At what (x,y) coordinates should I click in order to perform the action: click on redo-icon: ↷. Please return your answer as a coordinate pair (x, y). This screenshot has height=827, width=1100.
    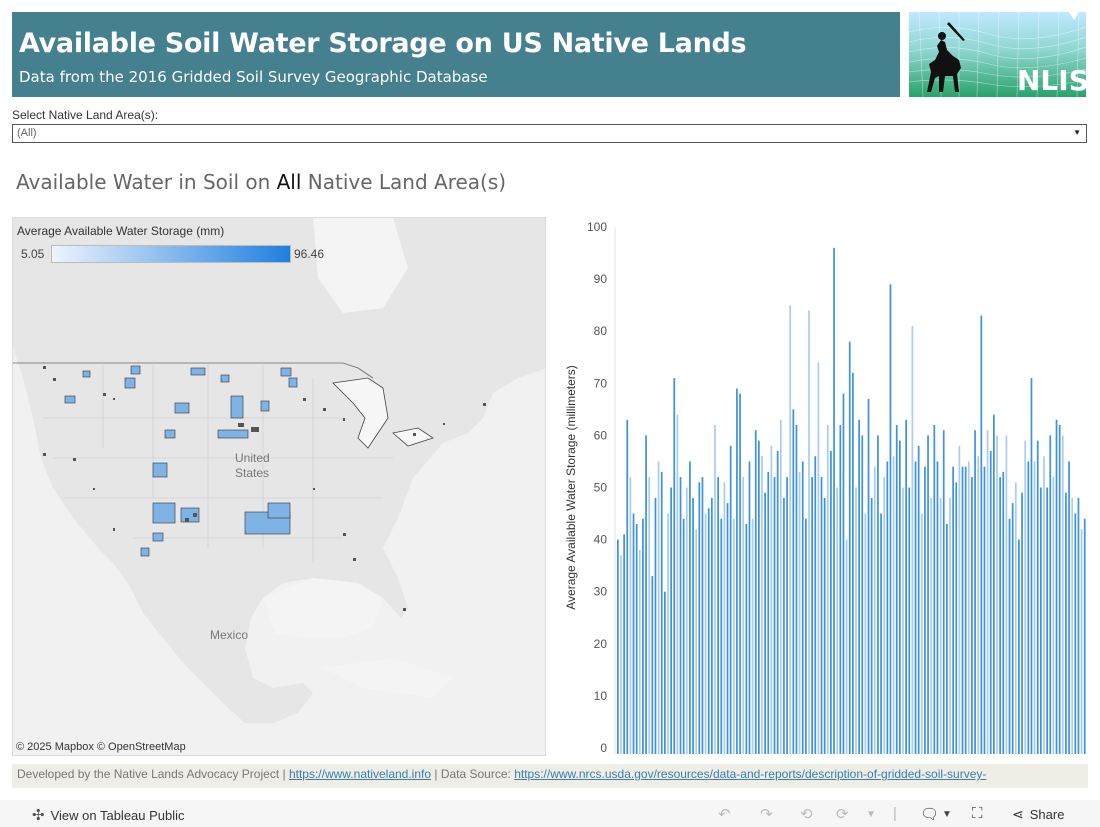
    Looking at the image, I should click on (766, 814).